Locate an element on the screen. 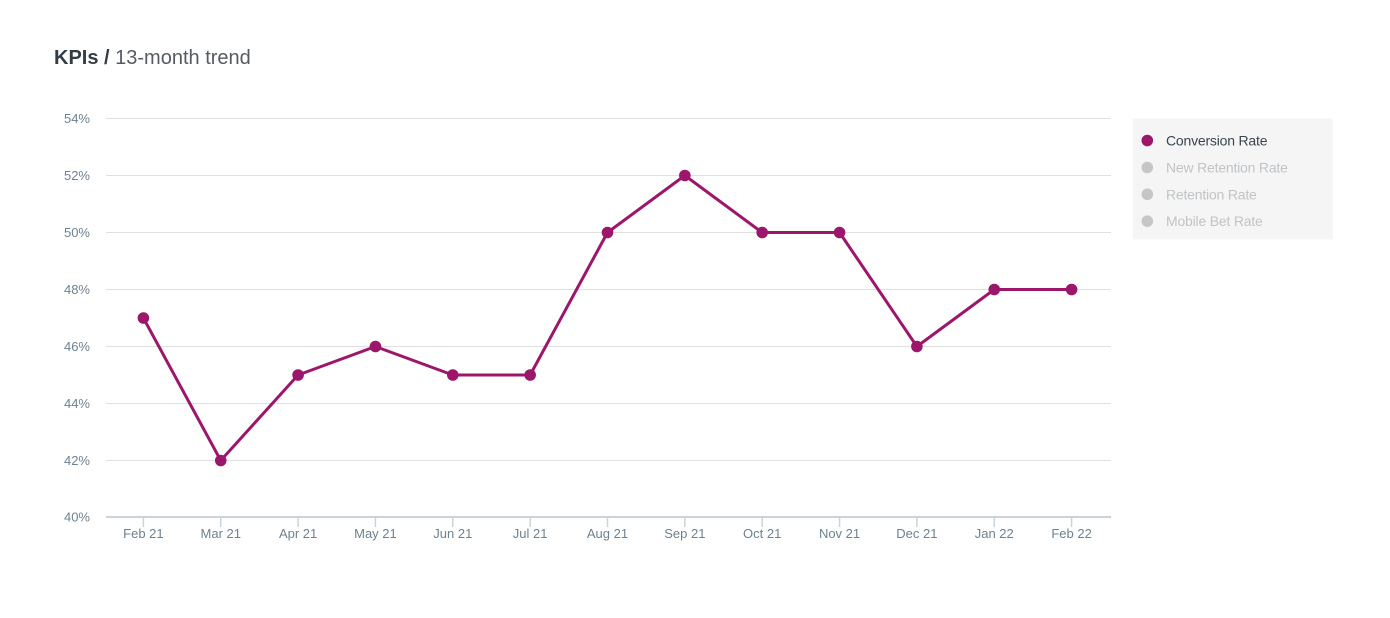 The width and height of the screenshot is (1390, 618). svg-text: Mar 21 is located at coordinates (221, 533).